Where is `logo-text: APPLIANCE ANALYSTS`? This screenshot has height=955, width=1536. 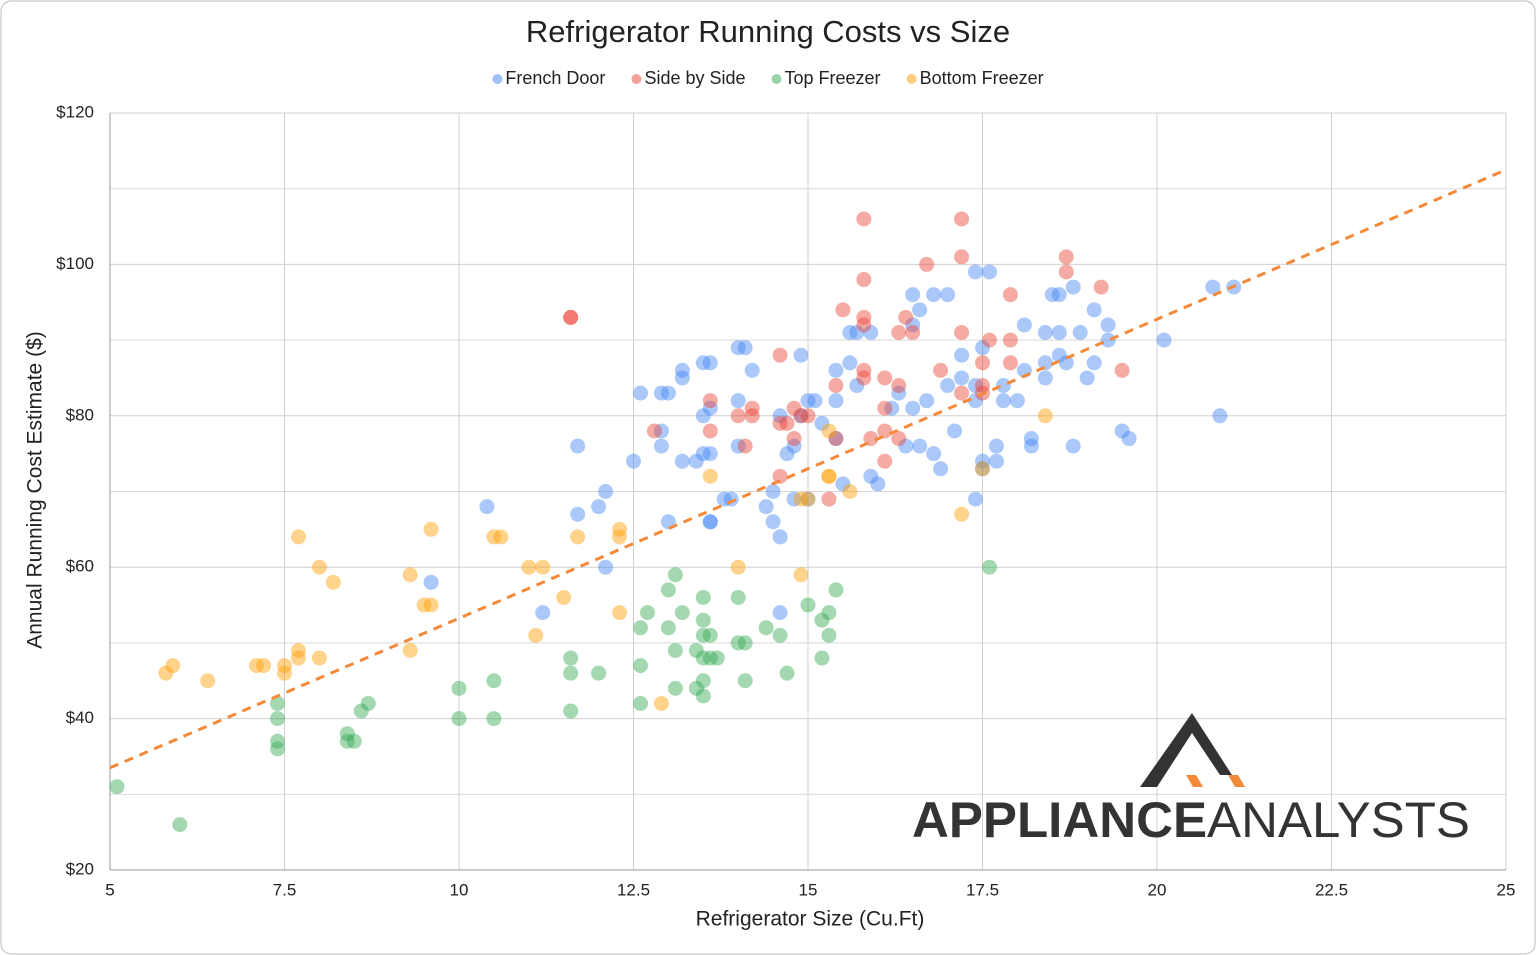
logo-text: APPLIANCE ANALYSTS is located at coordinates (1191, 820).